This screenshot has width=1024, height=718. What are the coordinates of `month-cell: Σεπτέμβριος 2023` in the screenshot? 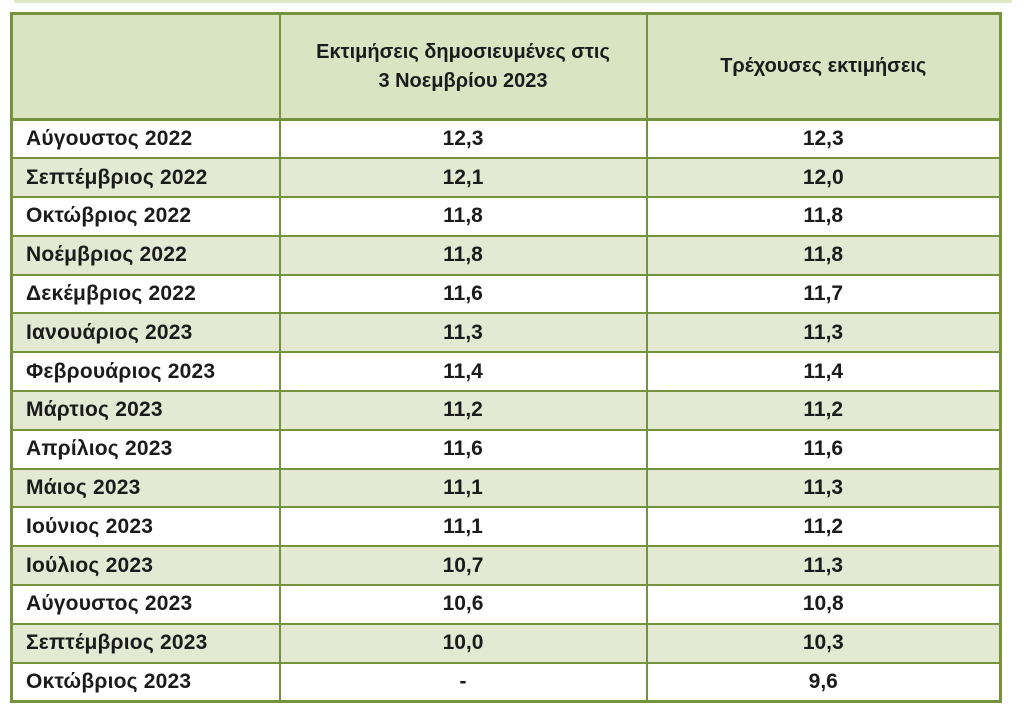 It's located at (145, 643).